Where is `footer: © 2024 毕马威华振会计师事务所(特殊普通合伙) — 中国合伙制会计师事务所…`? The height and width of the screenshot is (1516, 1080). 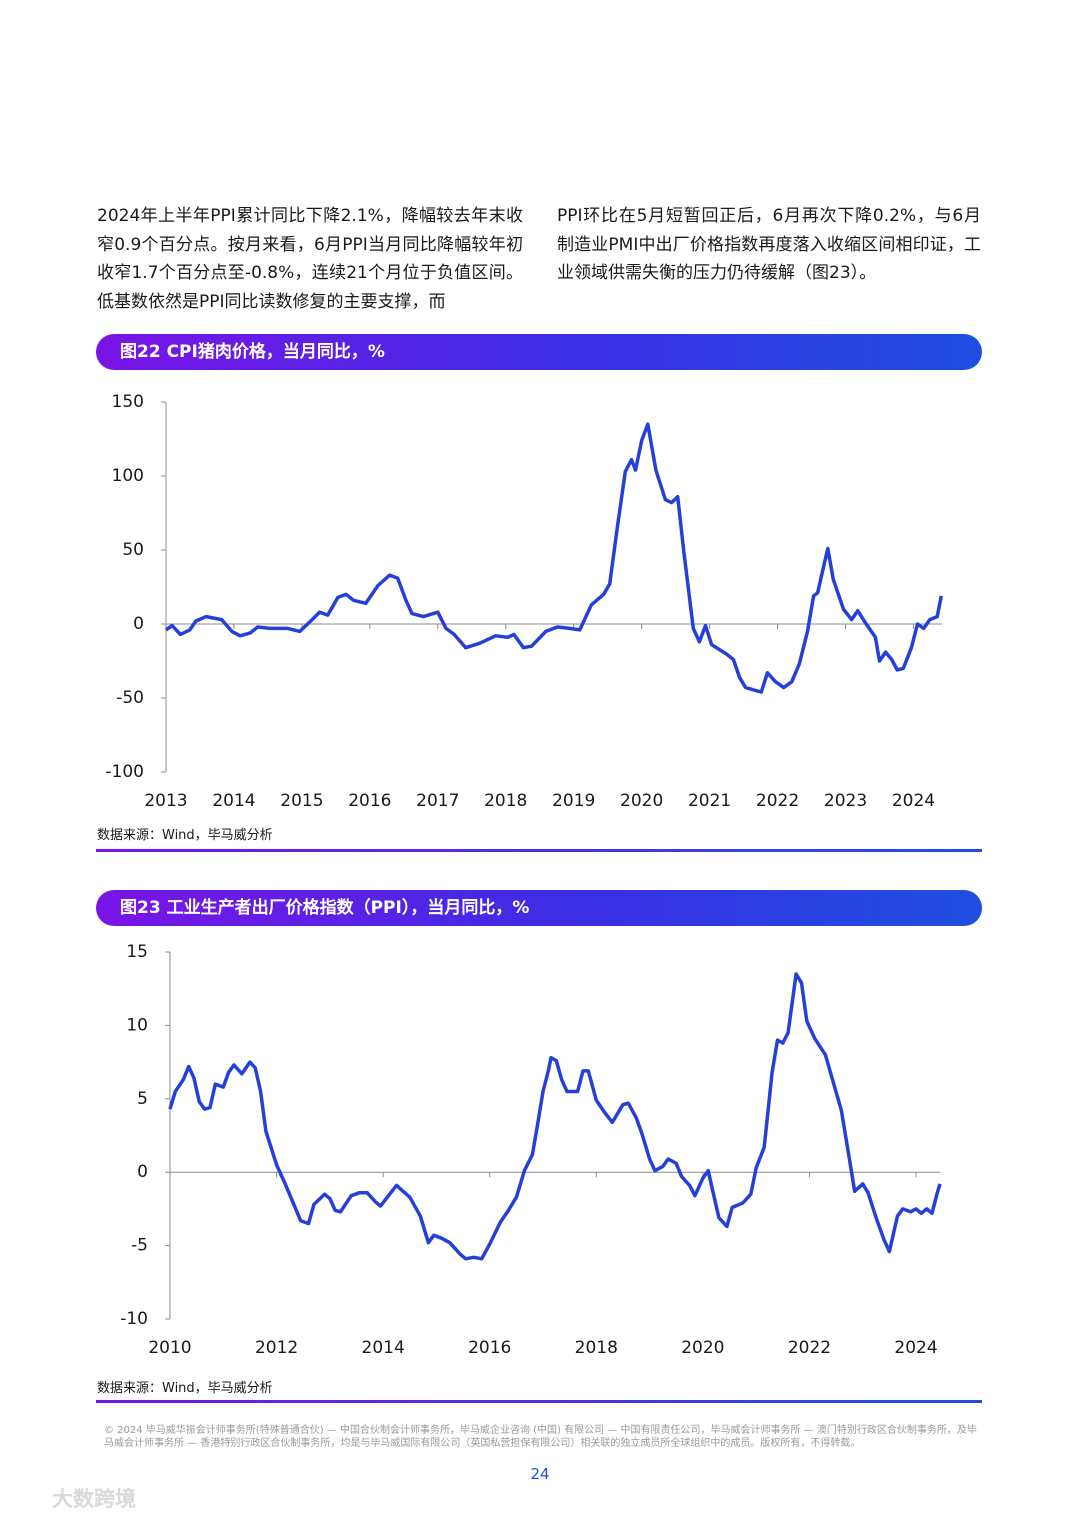 footer: © 2024 毕马威华振会计师事务所(特殊普通合伙) — 中国合伙制会计师事务所… is located at coordinates (540, 1437).